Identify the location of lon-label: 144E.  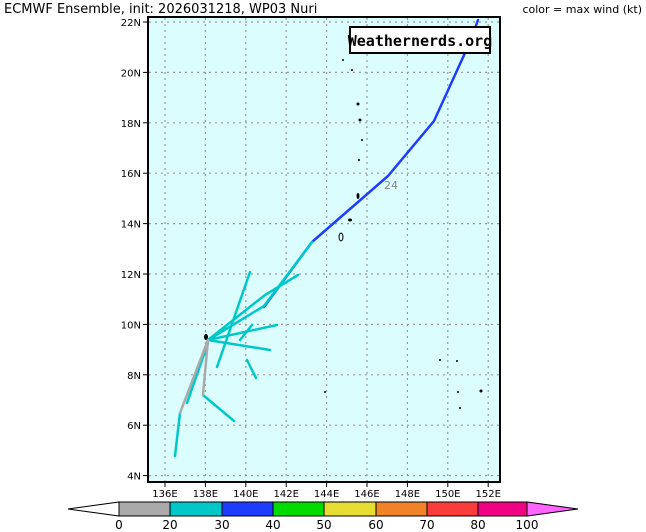
(326, 494).